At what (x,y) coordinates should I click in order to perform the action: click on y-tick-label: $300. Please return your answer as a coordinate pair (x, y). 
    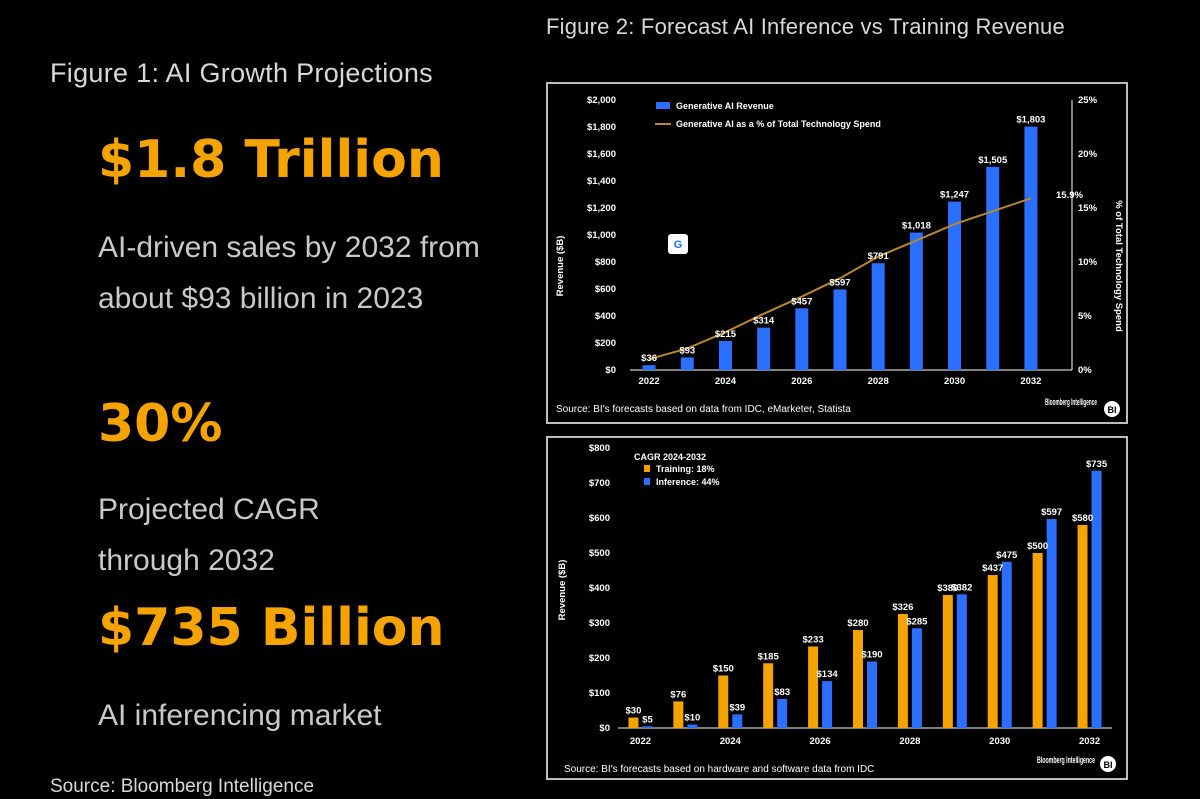
    Looking at the image, I should click on (599, 623).